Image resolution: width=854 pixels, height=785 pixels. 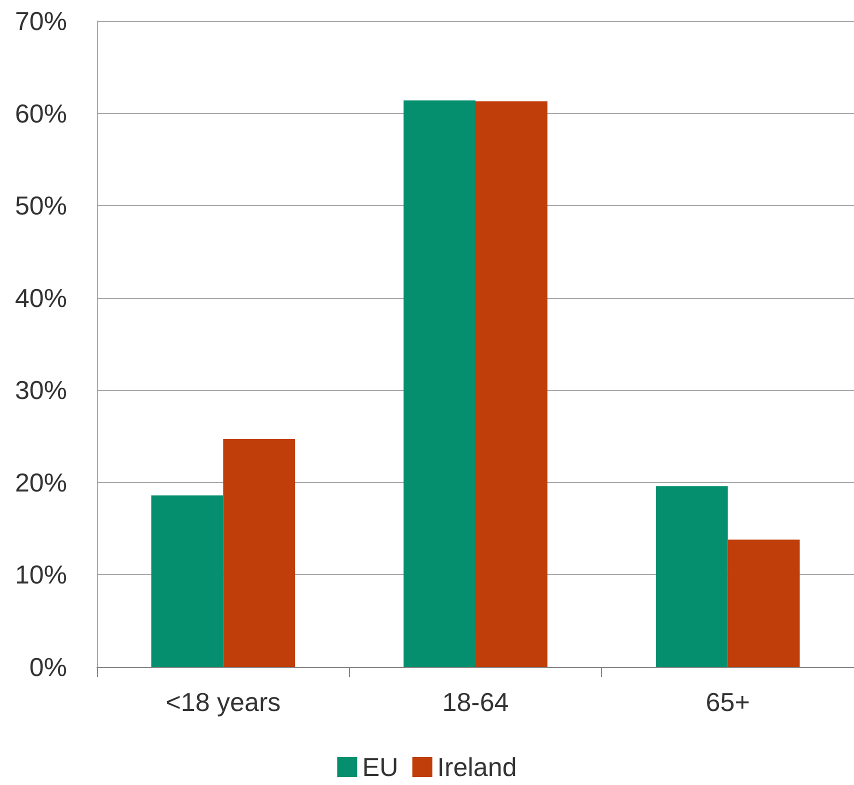 What do you see at coordinates (40, 205) in the screenshot?
I see `y-tick-label: 50%` at bounding box center [40, 205].